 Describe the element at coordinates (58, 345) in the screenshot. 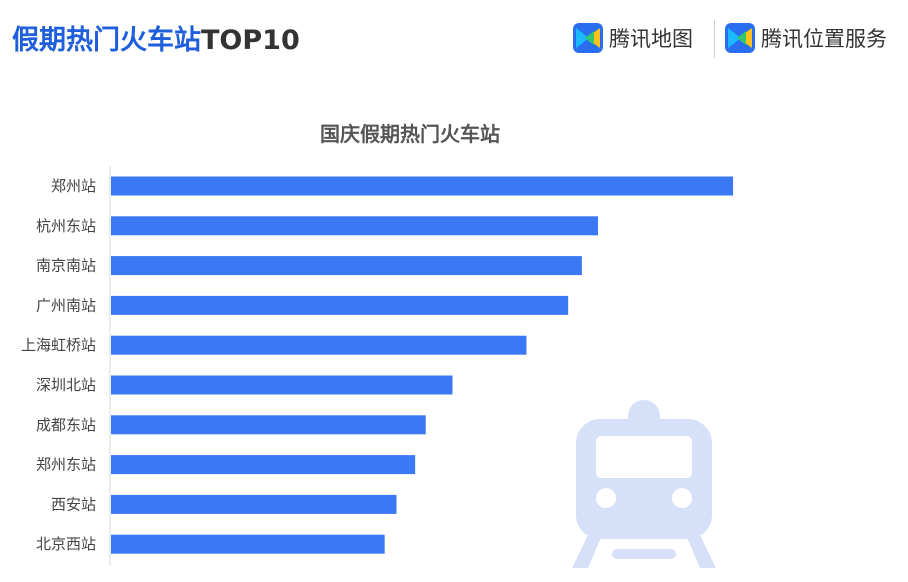

I see `category-label-5: 上海虹桥站` at that location.